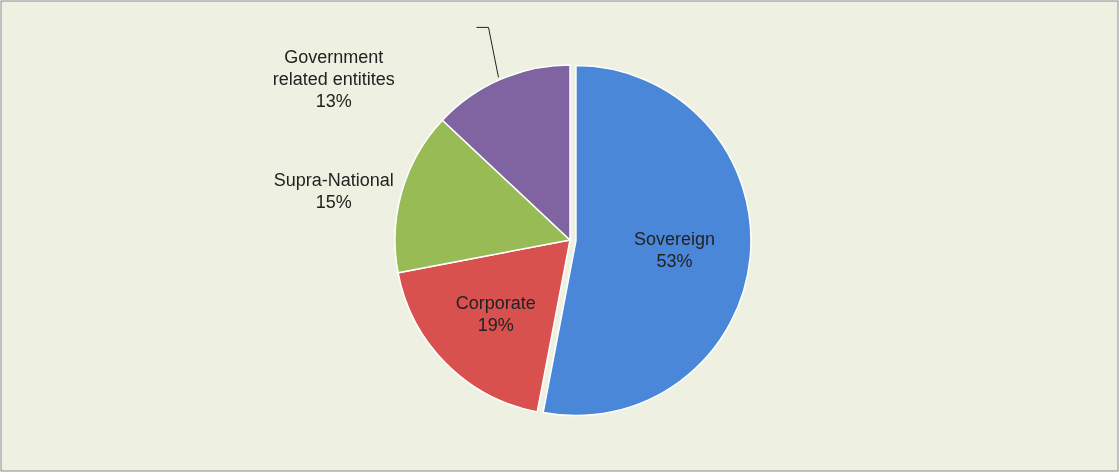 This screenshot has width=1119, height=472. What do you see at coordinates (333, 180) in the screenshot?
I see `slice-label: Supra-National` at bounding box center [333, 180].